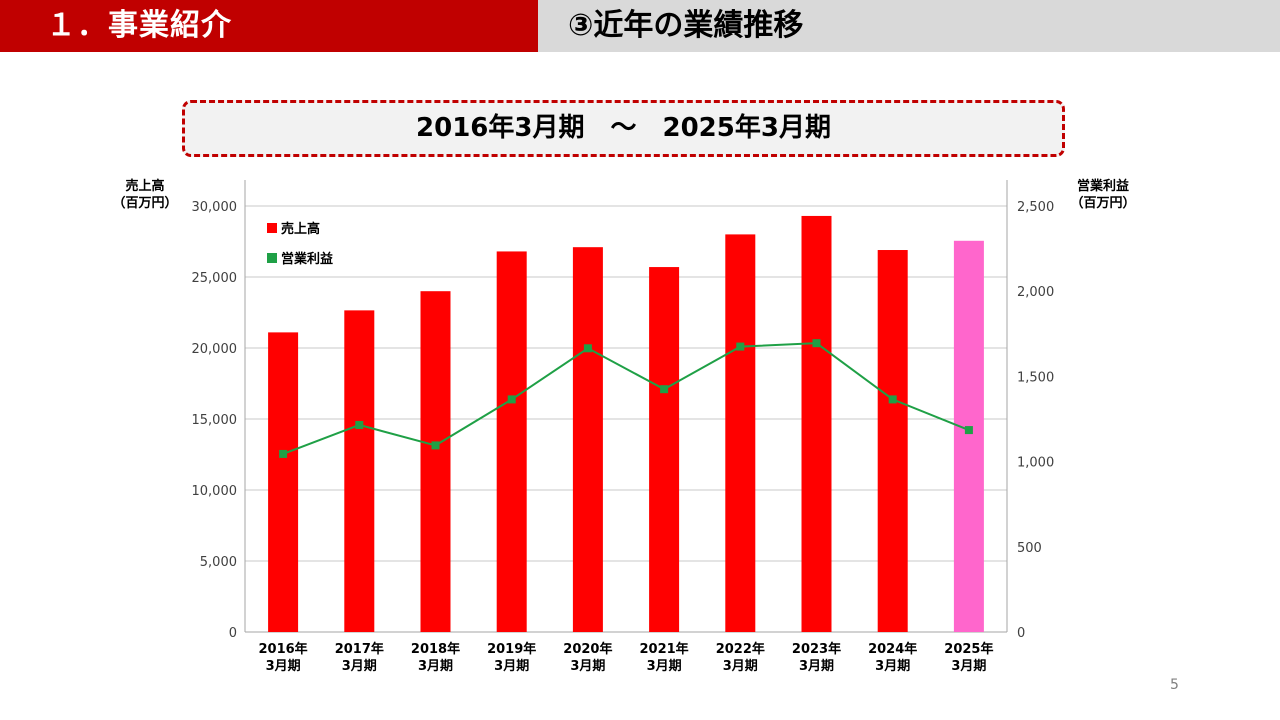  Describe the element at coordinates (626, 398) in the screenshot. I see `operating-profit-line` at that location.